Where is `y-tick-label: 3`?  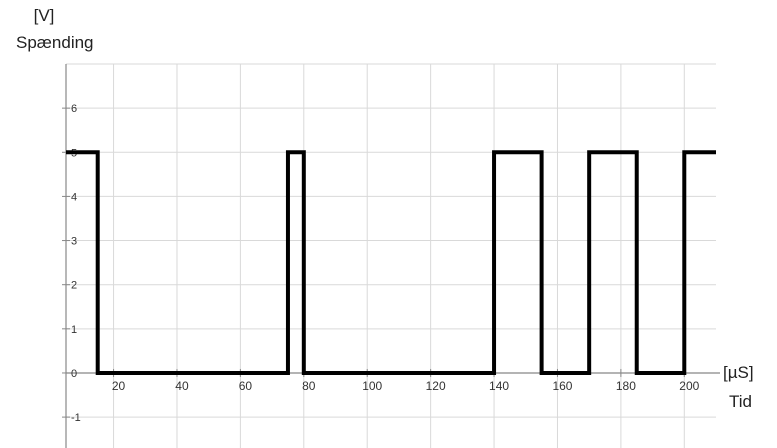
y-tick-label: 3 is located at coordinates (74, 242).